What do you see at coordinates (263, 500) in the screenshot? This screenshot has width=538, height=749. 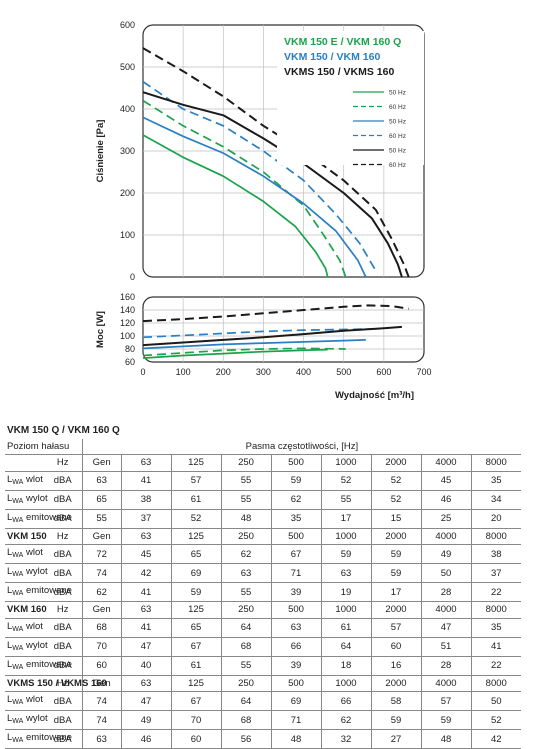 I see `table-row: LWA wylot dBA 65 38 61 55 62 55 52 46 34` at bounding box center [263, 500].